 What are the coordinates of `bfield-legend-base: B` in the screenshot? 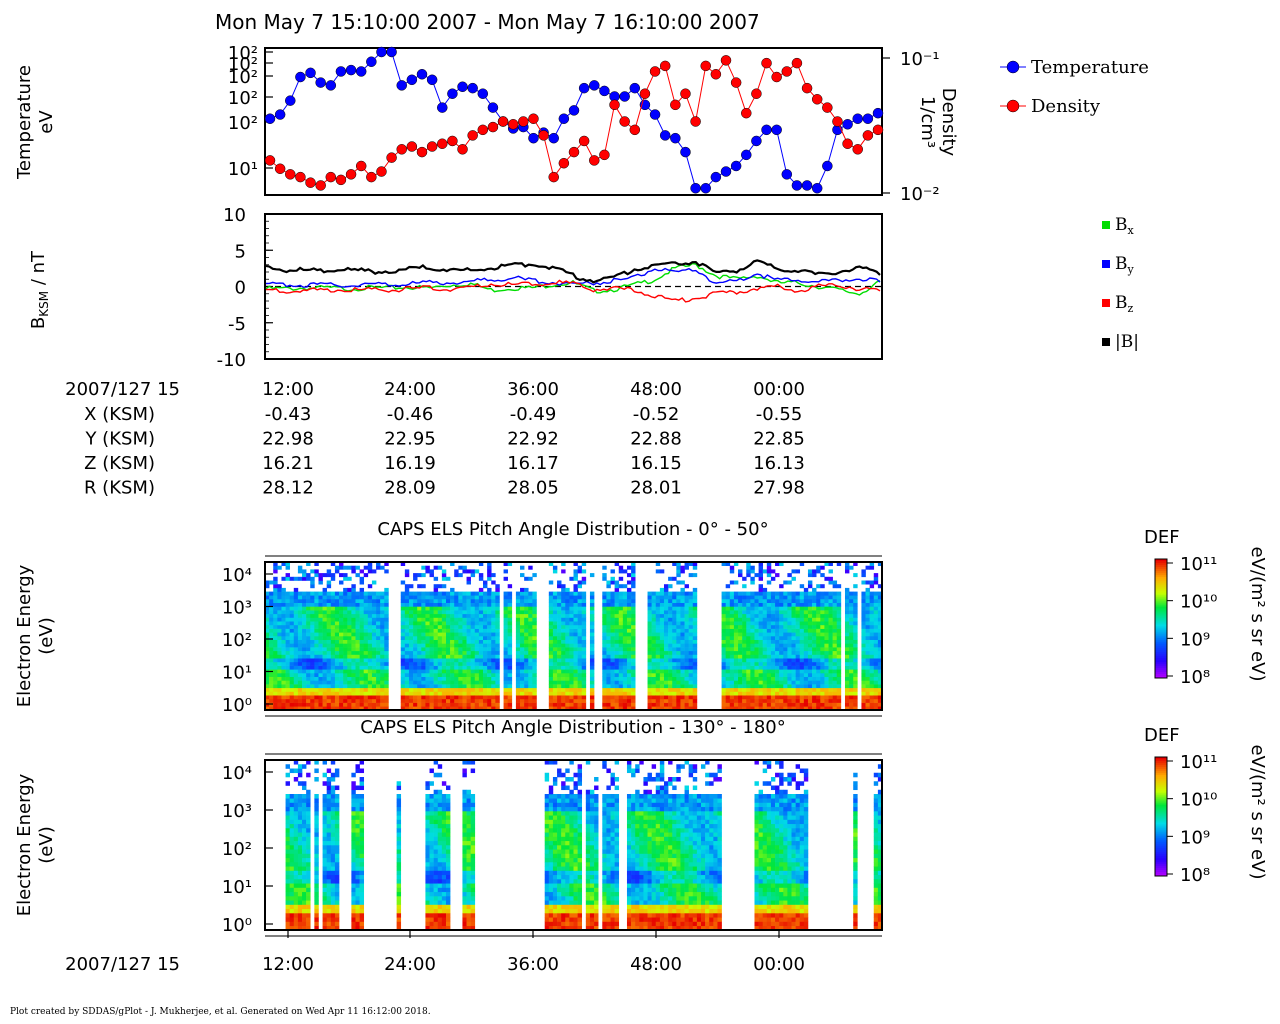 It's located at (1121, 225).